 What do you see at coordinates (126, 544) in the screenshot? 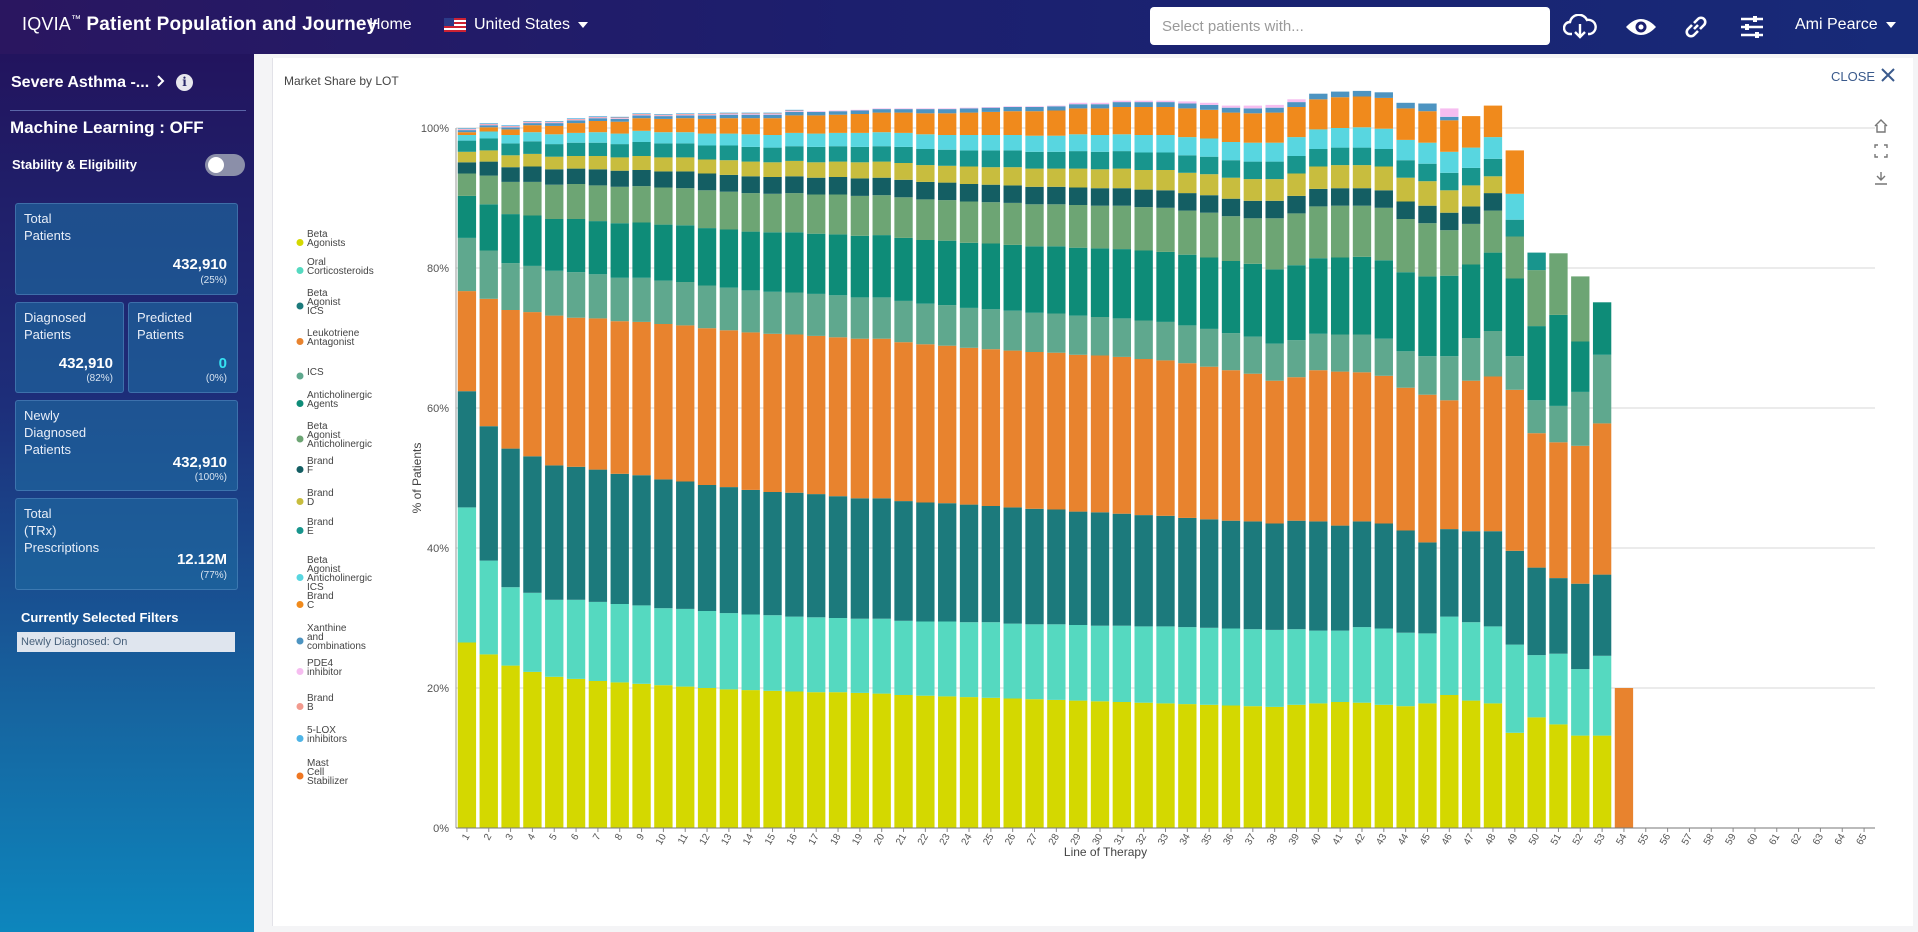
I see `total-prescriptions-card: Total (TRx) Prescriptions 12.12M (77%)` at bounding box center [126, 544].